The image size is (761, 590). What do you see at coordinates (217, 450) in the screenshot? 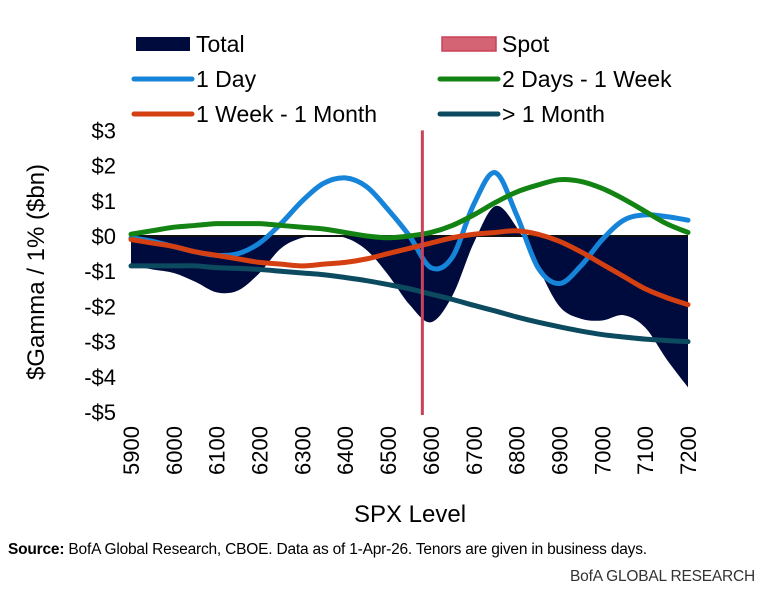
I see `x-tick-label: 6100` at bounding box center [217, 450].